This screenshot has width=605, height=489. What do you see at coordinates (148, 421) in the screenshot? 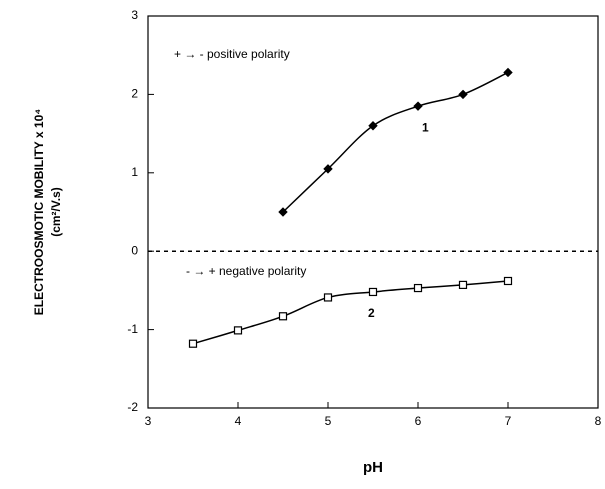
I see `x-tick-label: 3` at bounding box center [148, 421].